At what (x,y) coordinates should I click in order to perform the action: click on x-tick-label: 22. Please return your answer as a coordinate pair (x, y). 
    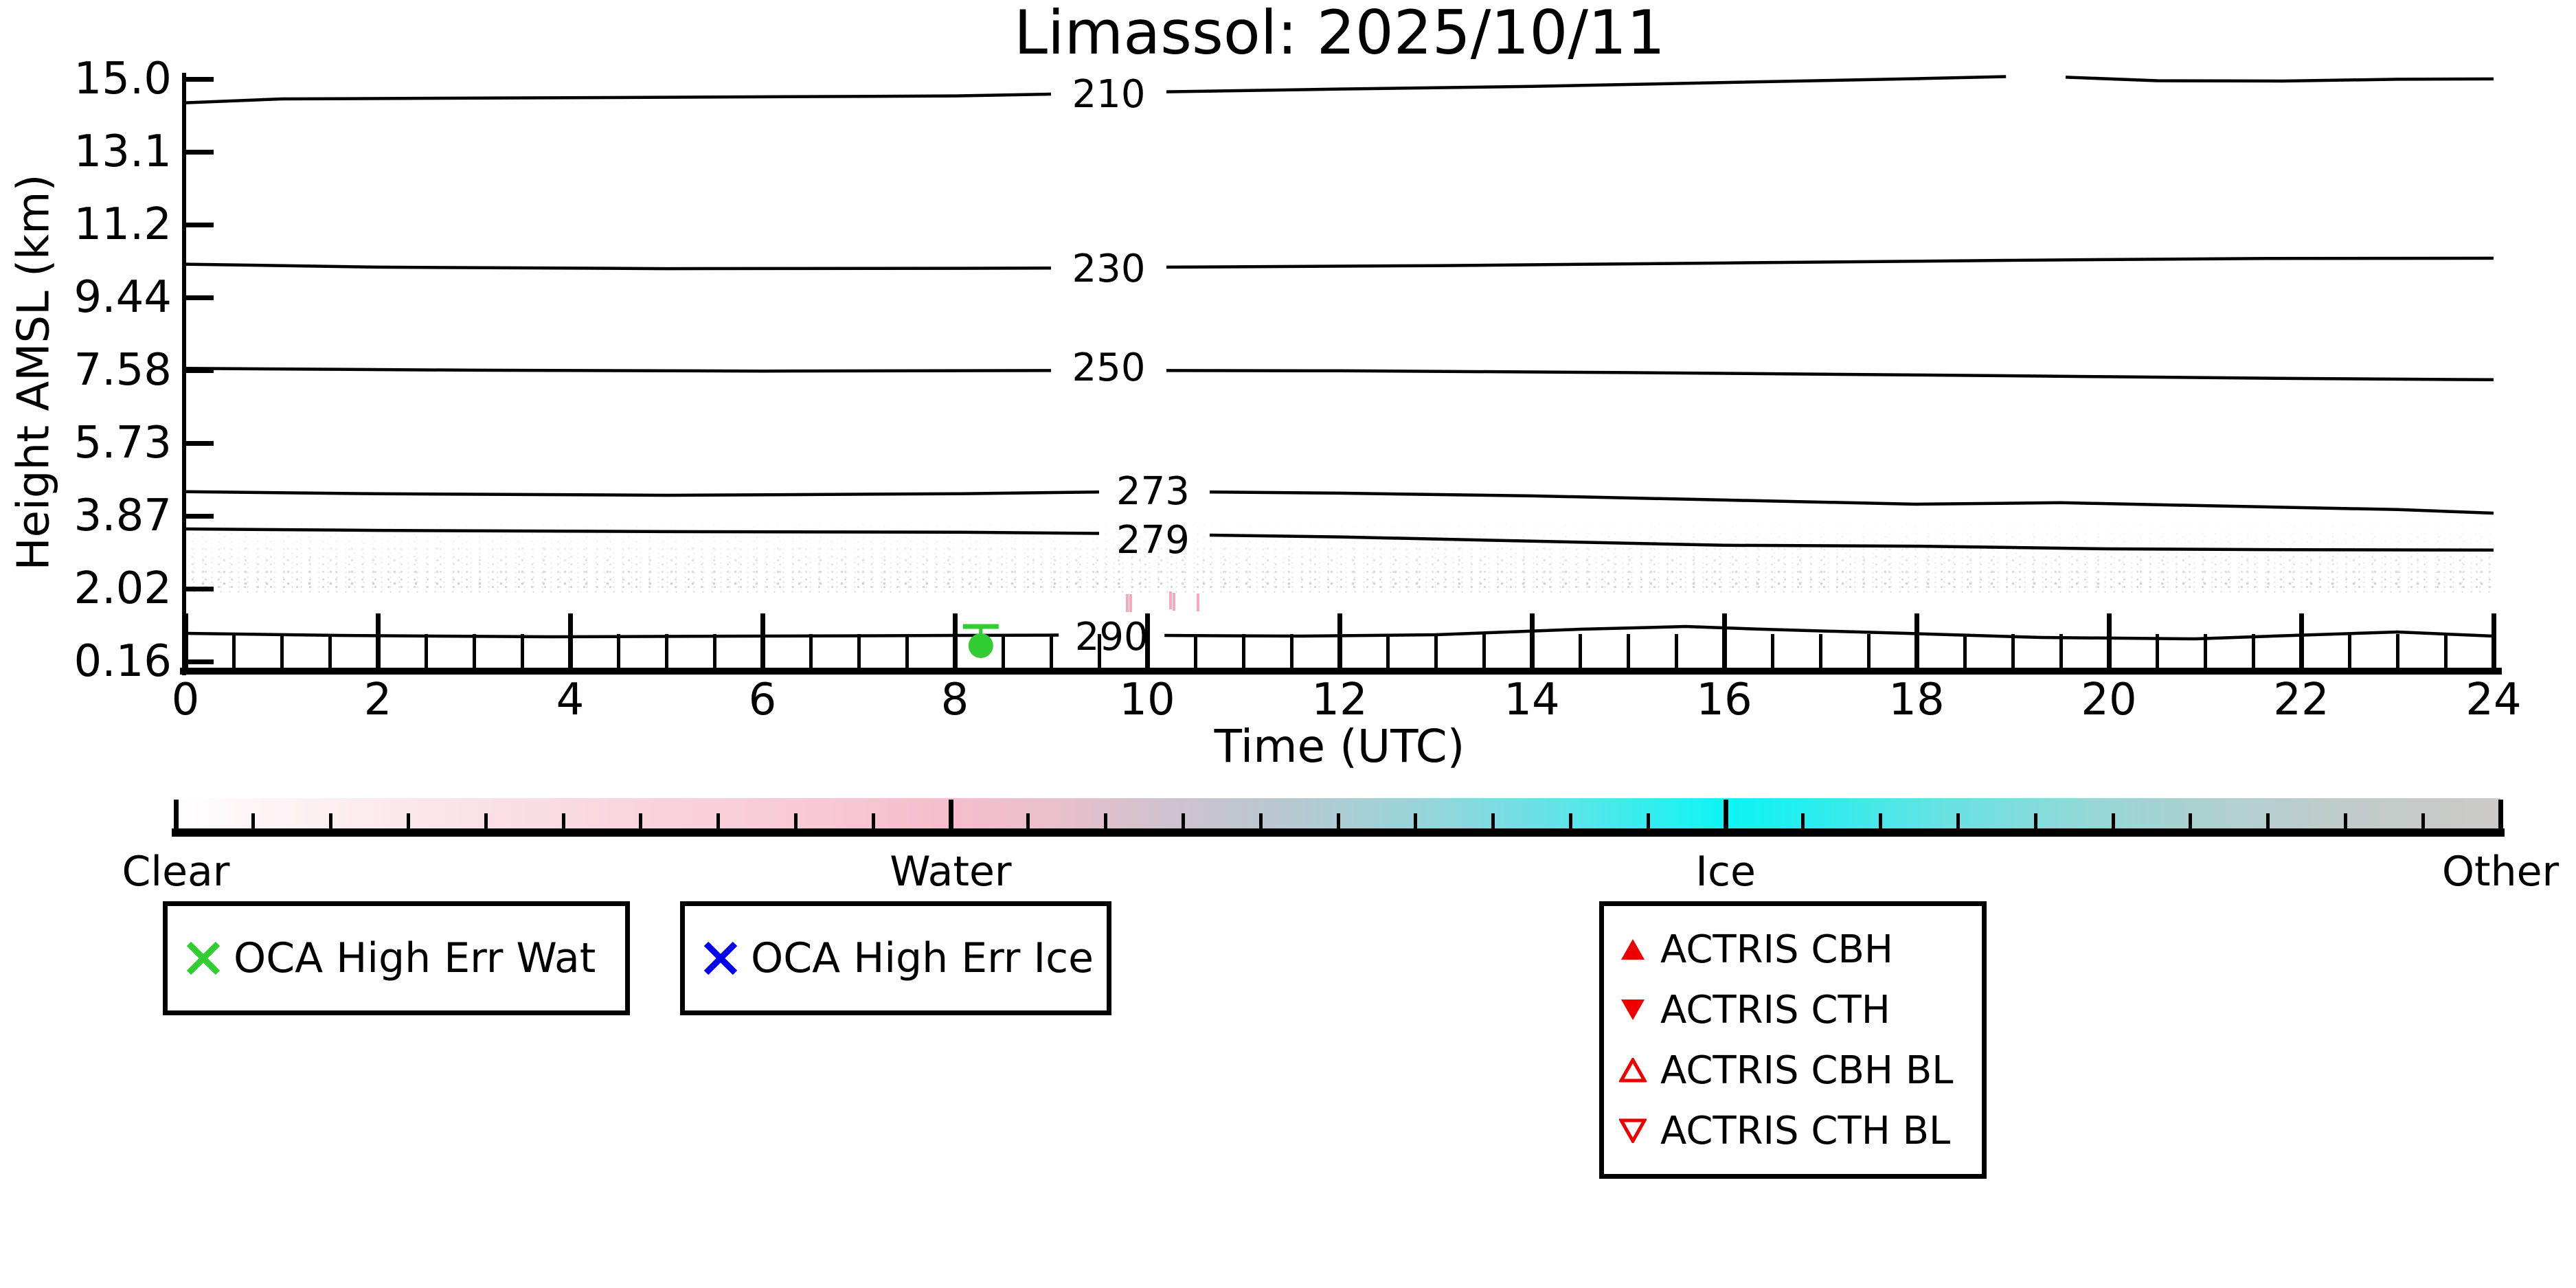
    Looking at the image, I should click on (2301, 700).